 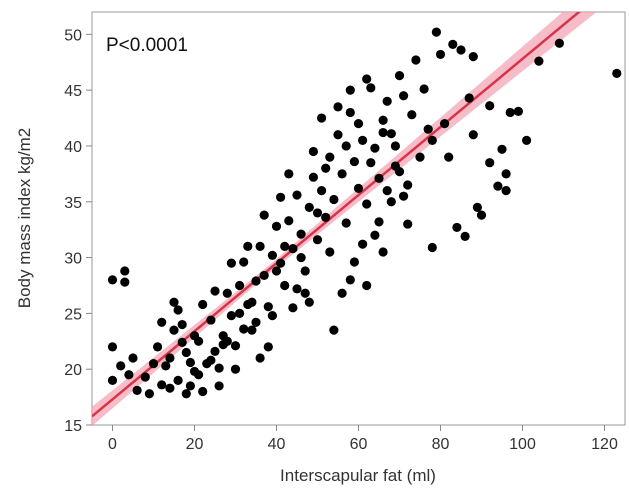 I want to click on y-tick-label: 15, so click(x=73, y=426).